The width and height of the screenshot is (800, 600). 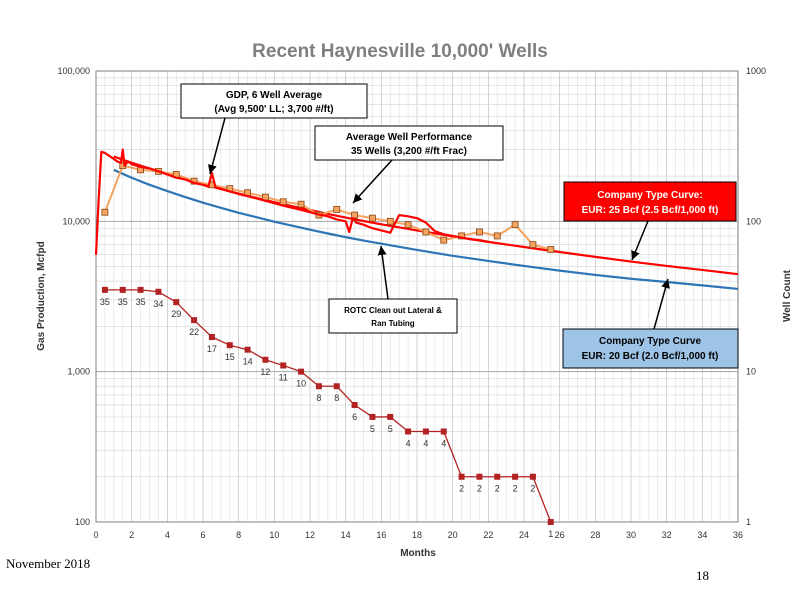 What do you see at coordinates (393, 316) in the screenshot?
I see `annotation-rotc-box` at bounding box center [393, 316].